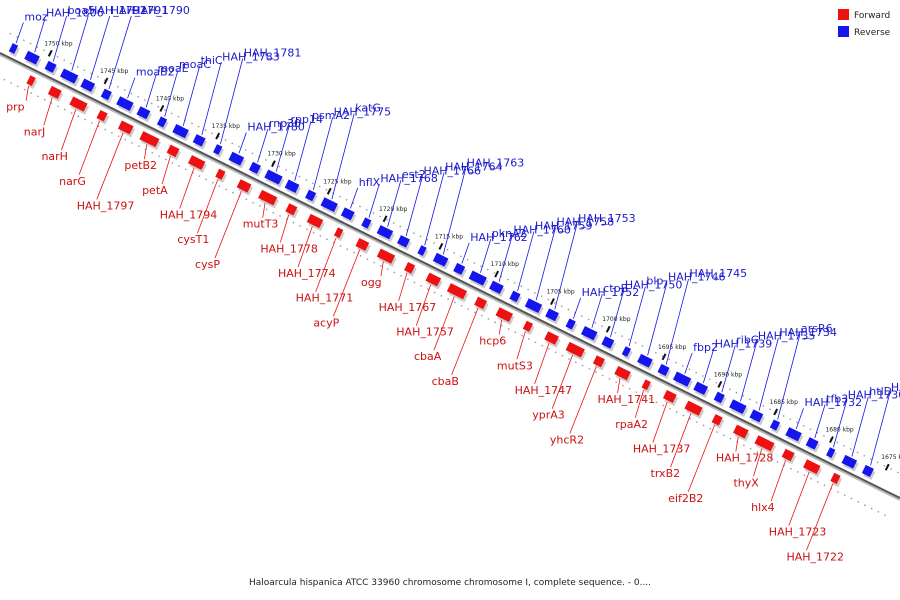 This screenshot has height=600, width=900. I want to click on scale-tick: 1705 kbp, so click(560, 297).